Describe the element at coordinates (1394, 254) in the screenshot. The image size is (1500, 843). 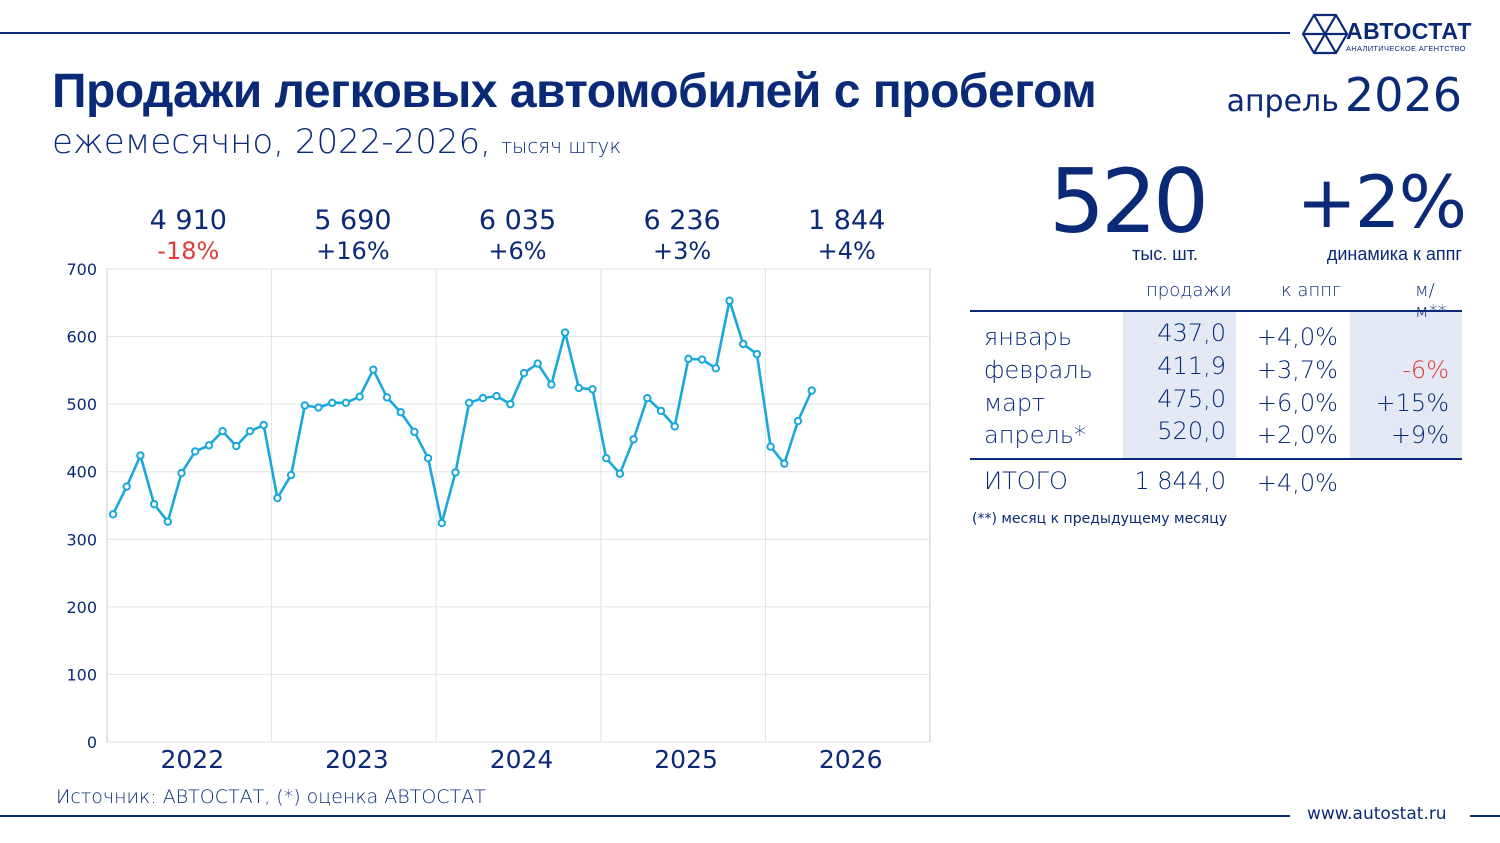
I see `kpi-change-label: динамика к аппг` at that location.